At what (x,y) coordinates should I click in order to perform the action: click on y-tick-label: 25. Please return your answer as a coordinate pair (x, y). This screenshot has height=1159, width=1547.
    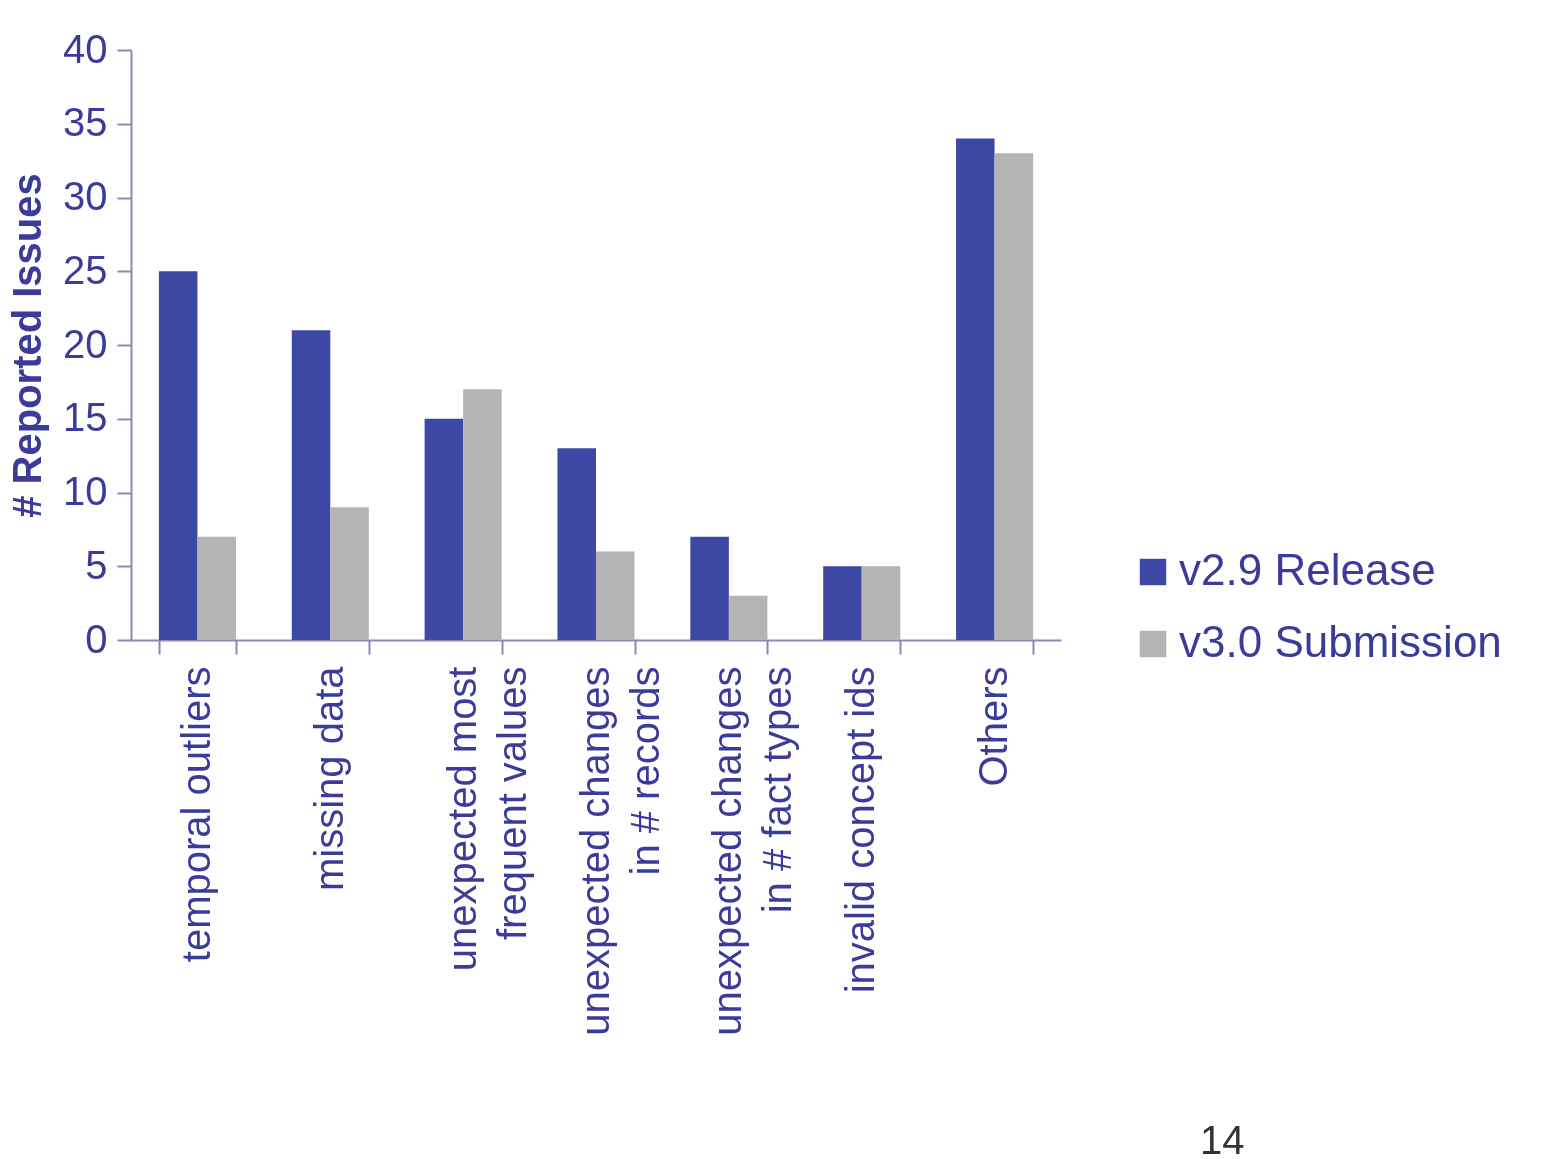
    Looking at the image, I should click on (85, 269).